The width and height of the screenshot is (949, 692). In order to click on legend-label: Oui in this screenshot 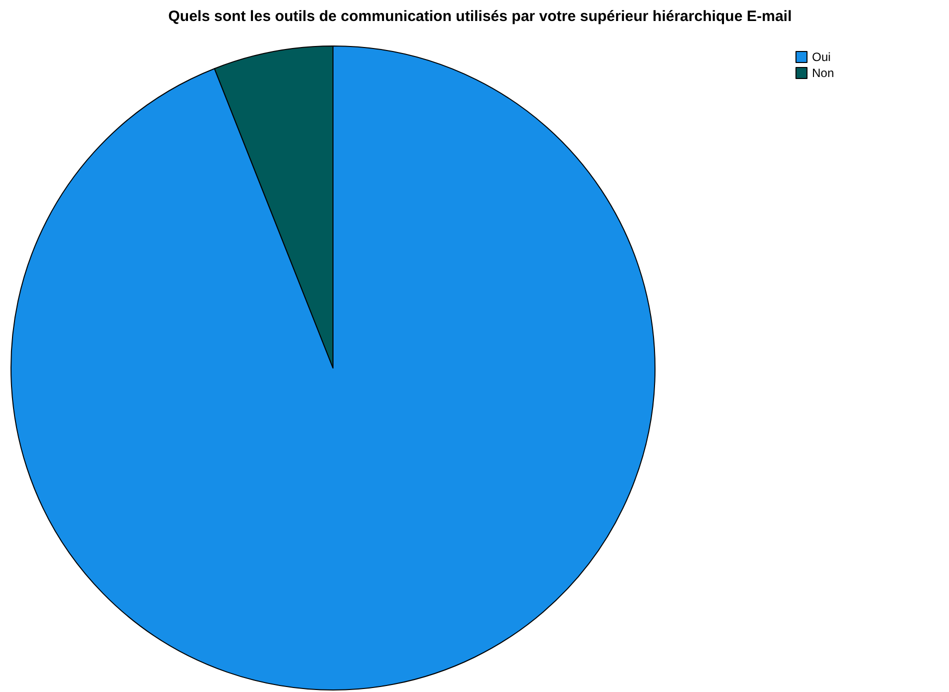, I will do `click(821, 57)`.